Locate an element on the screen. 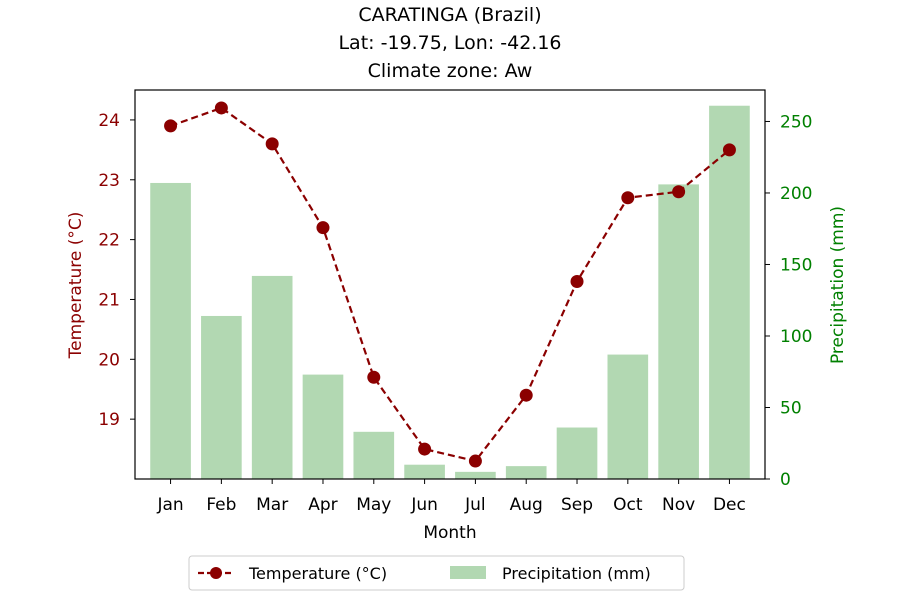 The image size is (900, 604). x-tick-label: Feb is located at coordinates (221, 505).